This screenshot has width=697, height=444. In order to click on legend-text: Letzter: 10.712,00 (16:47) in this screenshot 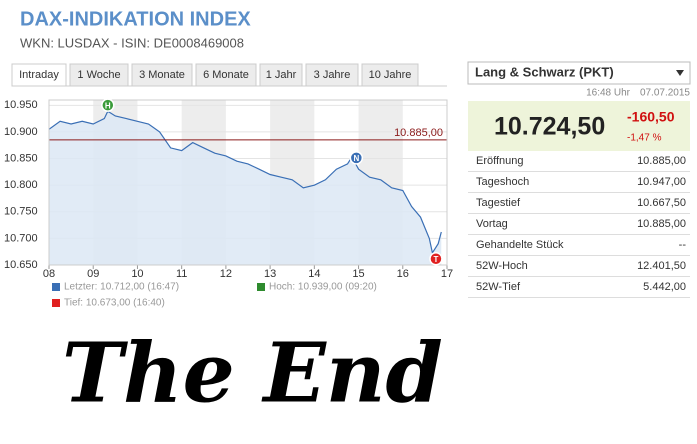, I will do `click(121, 287)`.